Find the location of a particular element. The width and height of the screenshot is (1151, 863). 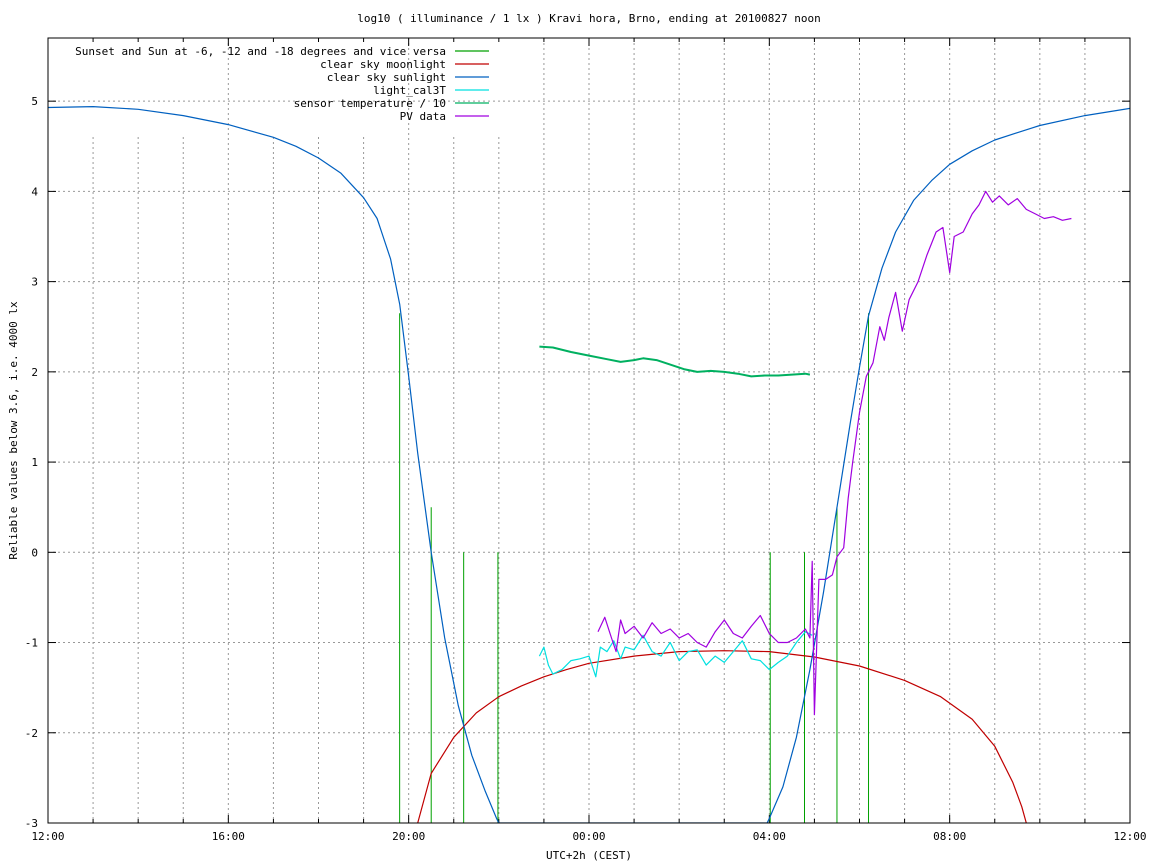

series-clear-sky-moonlight is located at coordinates (722, 736).